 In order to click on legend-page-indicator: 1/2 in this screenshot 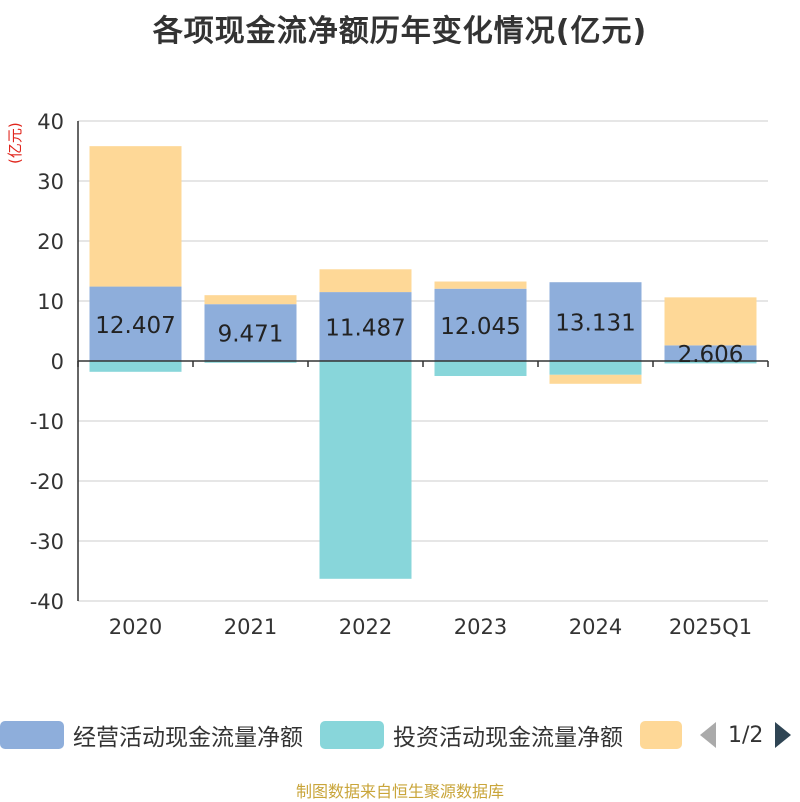, I will do `click(746, 735)`.